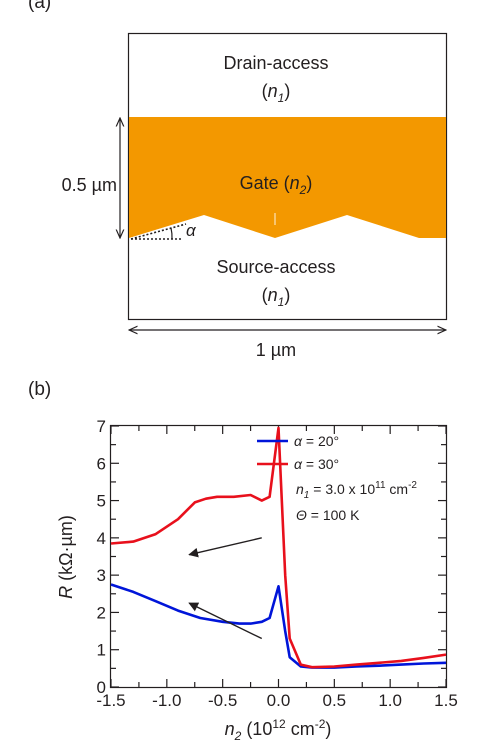  Describe the element at coordinates (276, 93) in the screenshot. I see `drain-density-label: (n1)` at that location.